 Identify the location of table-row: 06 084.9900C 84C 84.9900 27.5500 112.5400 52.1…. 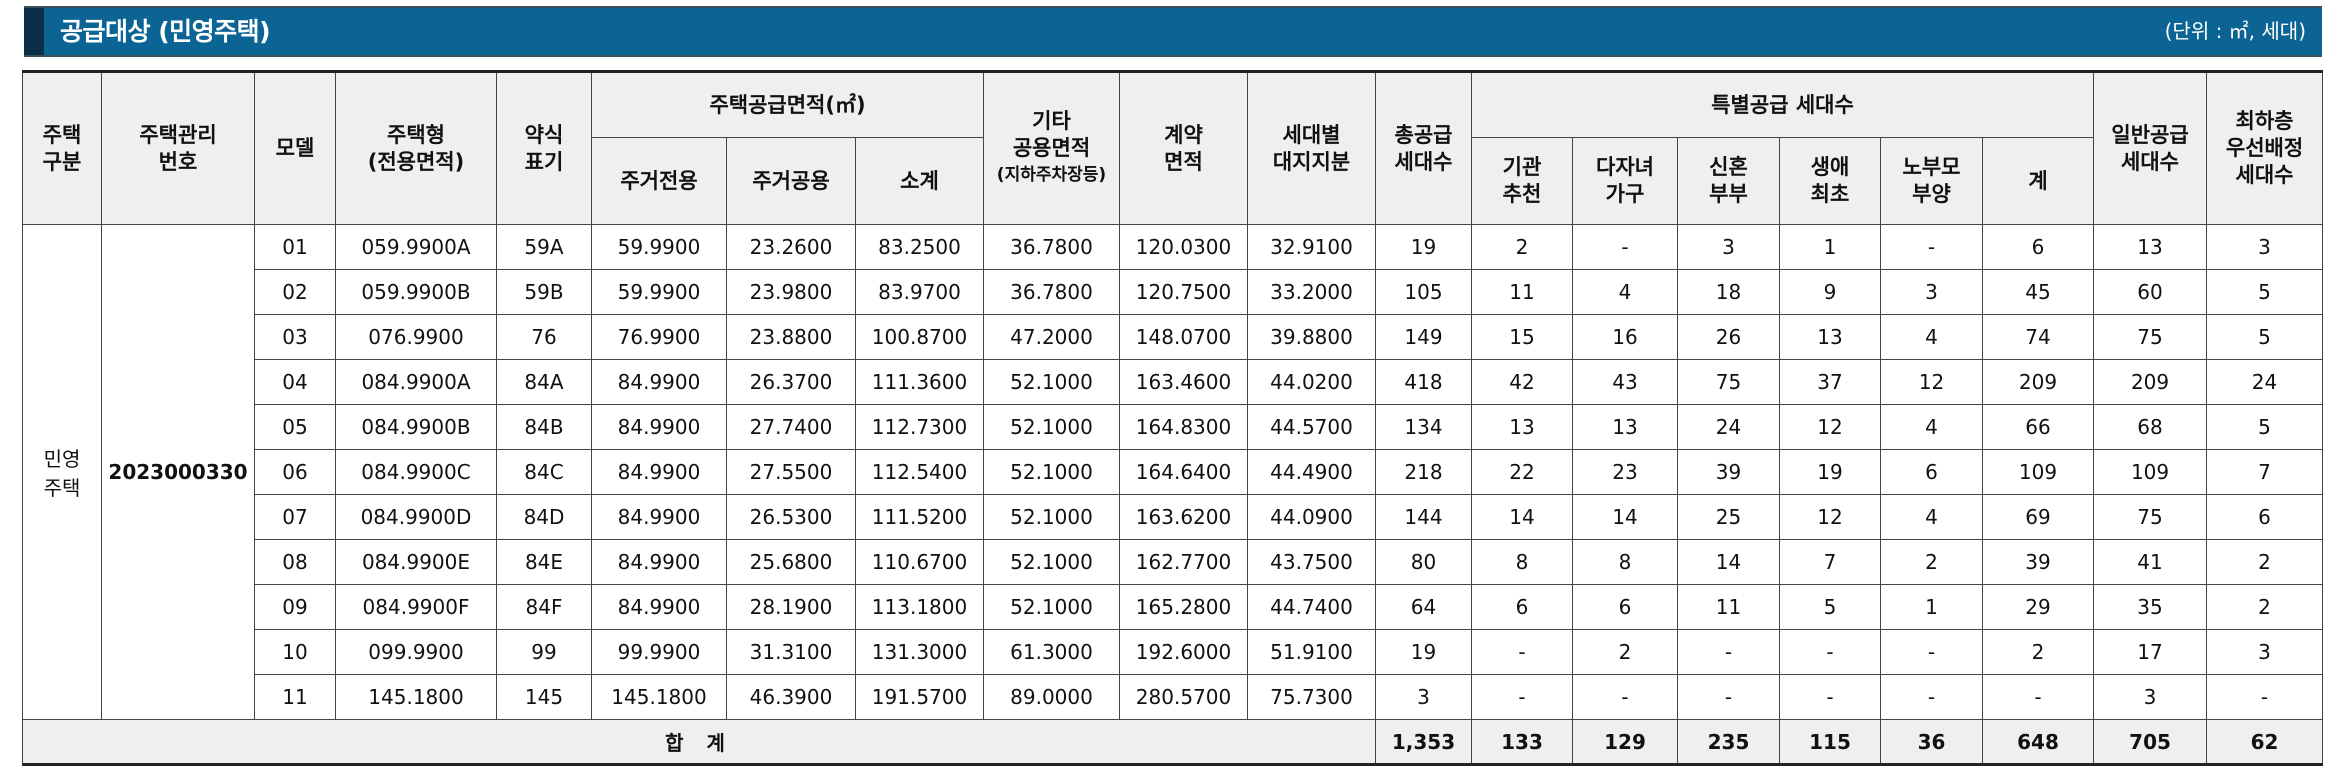
(1173, 472).